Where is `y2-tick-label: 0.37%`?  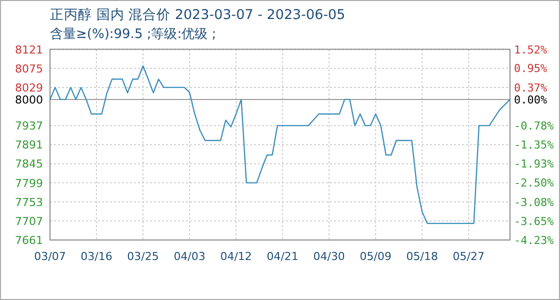
y2-tick-label: 0.37% is located at coordinates (531, 87).